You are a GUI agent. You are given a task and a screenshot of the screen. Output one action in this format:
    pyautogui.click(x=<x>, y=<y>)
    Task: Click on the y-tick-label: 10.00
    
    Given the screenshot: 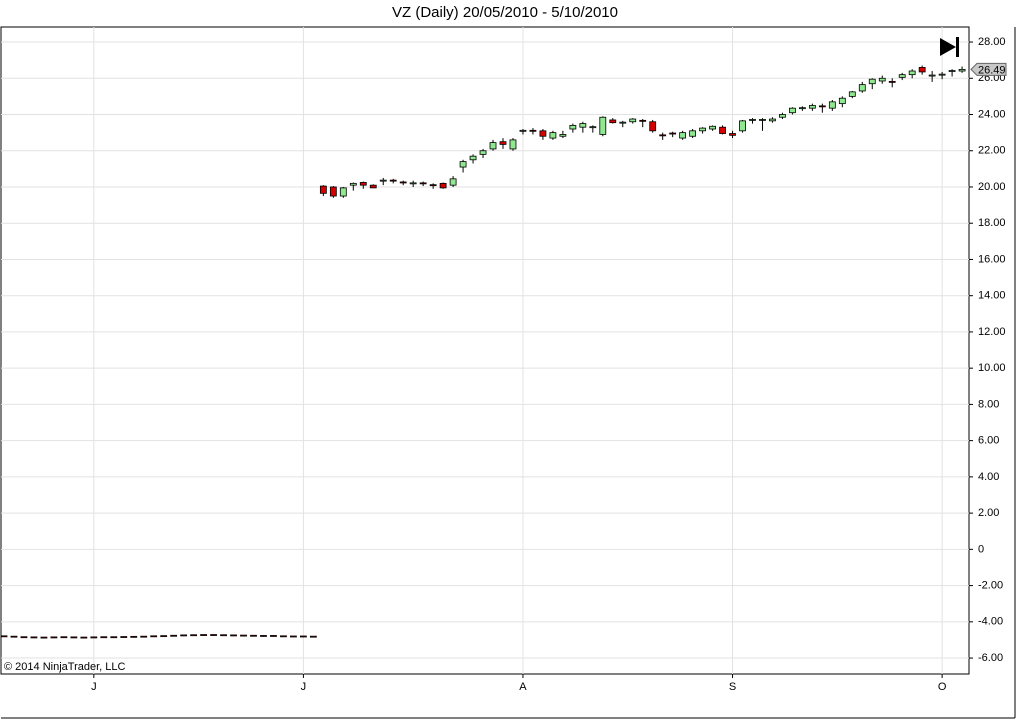 What is the action you would take?
    pyautogui.click(x=992, y=368)
    